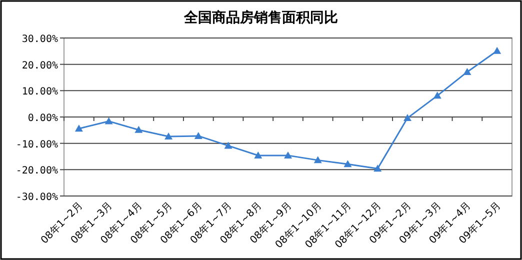 The image size is (522, 260). What do you see at coordinates (40, 39) in the screenshot?
I see `y-tick-label: 30.00%` at bounding box center [40, 39].